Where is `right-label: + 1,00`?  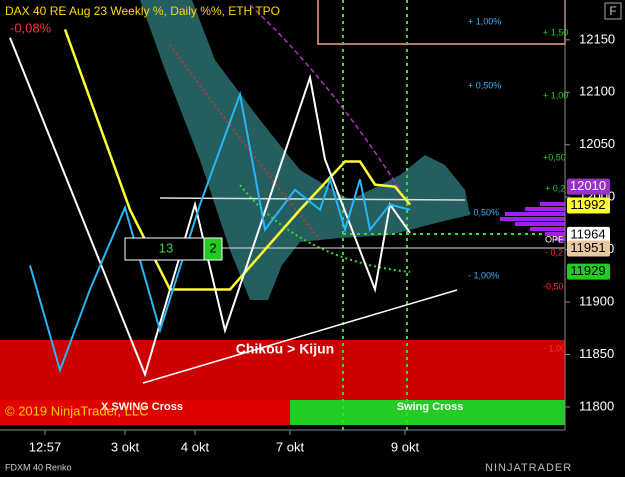 right-label: + 1,00 is located at coordinates (555, 95).